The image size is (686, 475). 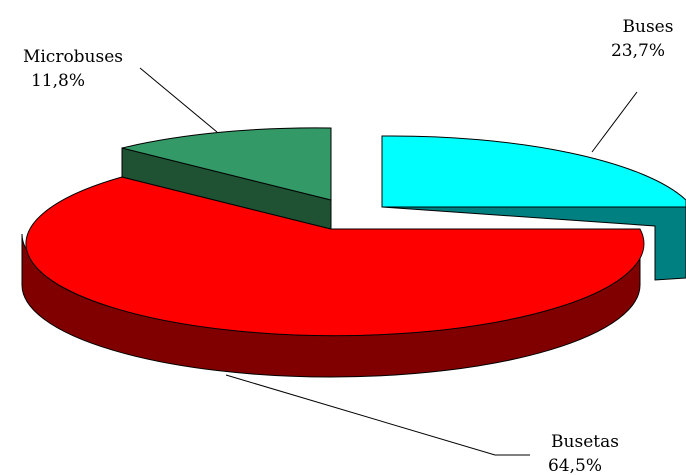 What do you see at coordinates (58, 81) in the screenshot?
I see `label-microbuses-value: 11,8%` at bounding box center [58, 81].